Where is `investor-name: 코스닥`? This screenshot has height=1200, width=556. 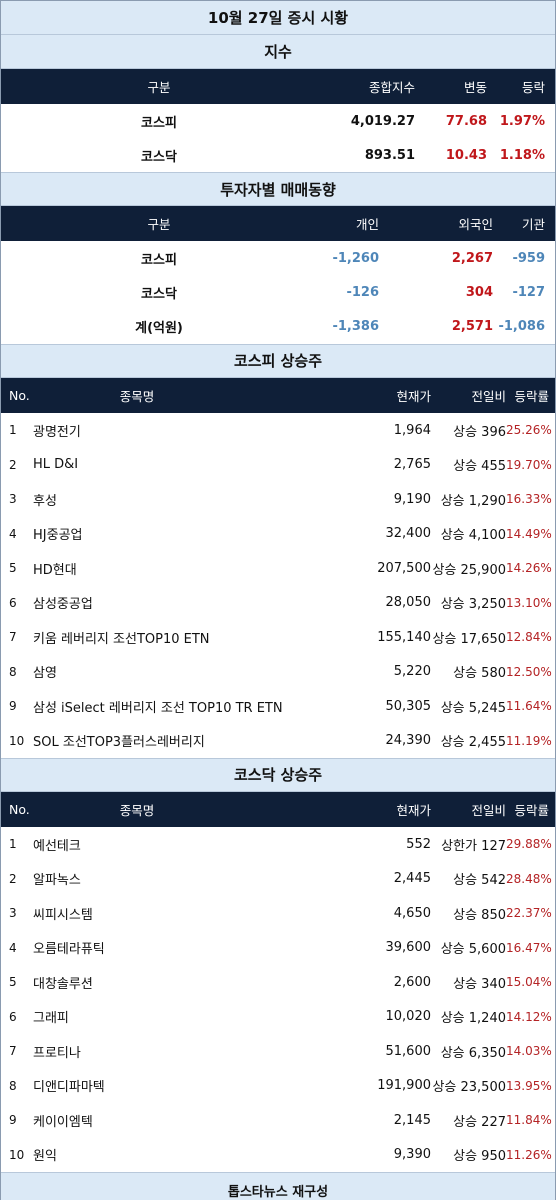
investor-name: 코스닥 is located at coordinates (159, 294).